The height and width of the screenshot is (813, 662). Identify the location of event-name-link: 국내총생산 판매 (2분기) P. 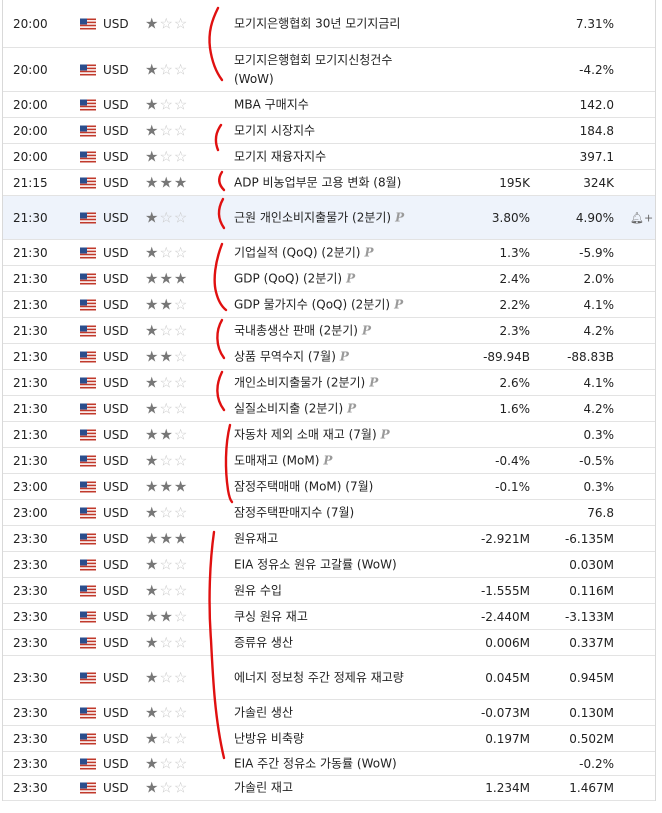
(329, 330).